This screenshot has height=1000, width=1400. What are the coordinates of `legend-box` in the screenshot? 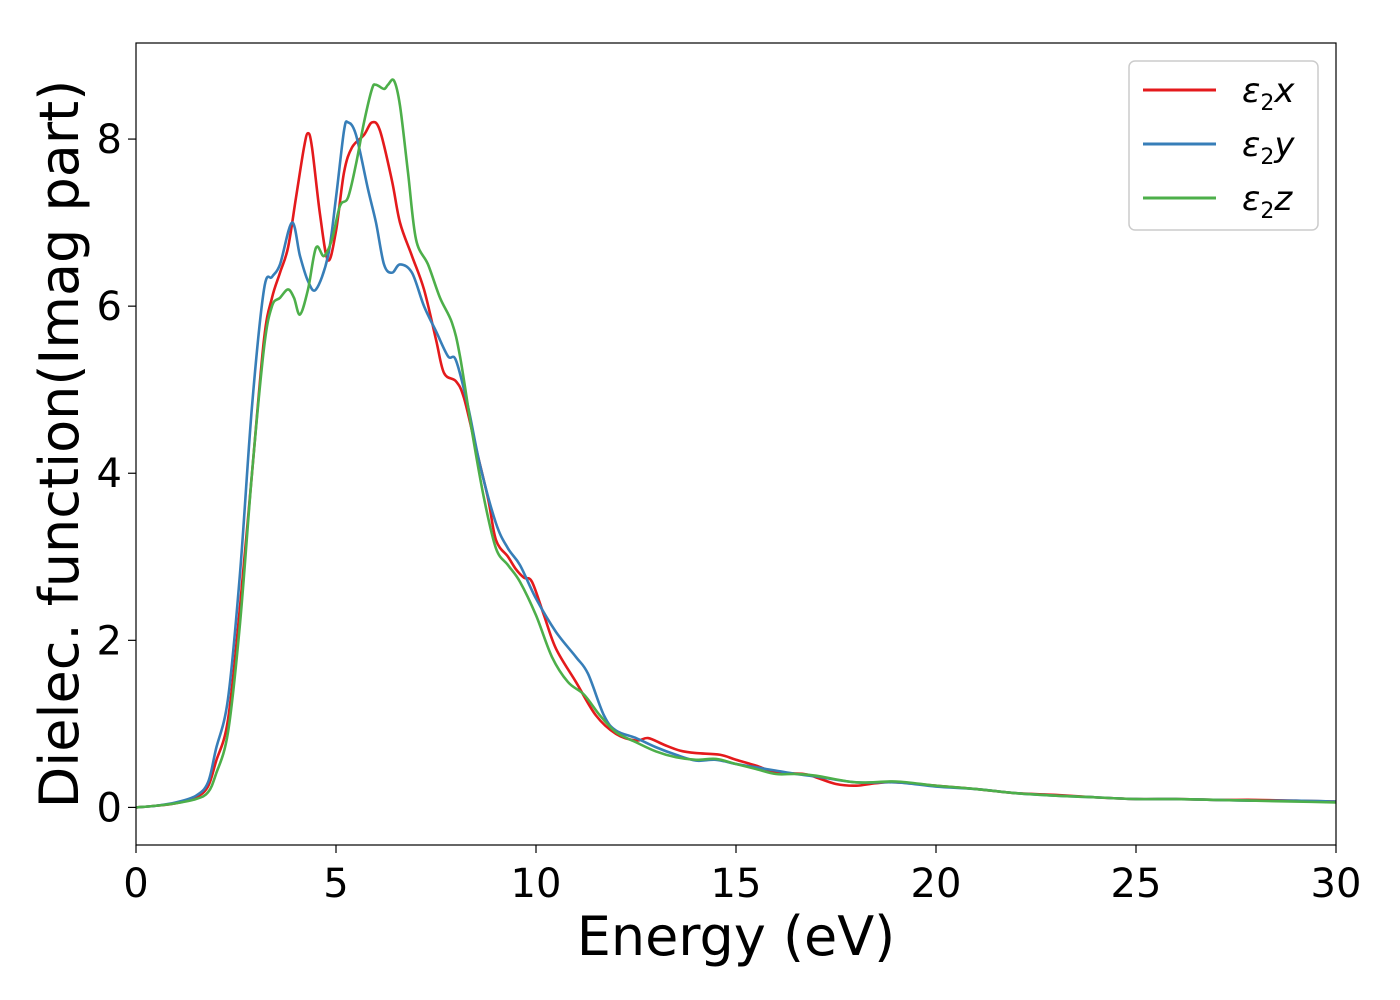 It's located at (1223, 145).